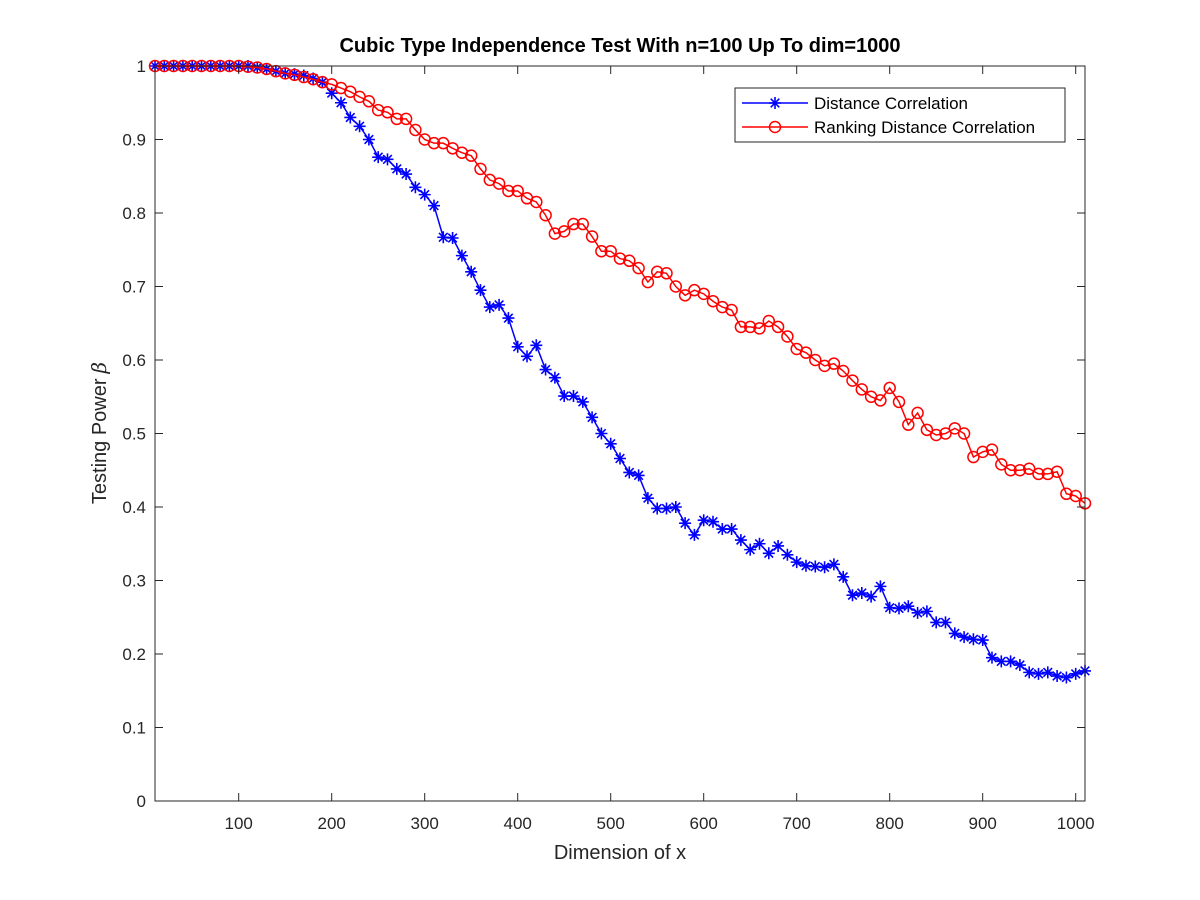  I want to click on y-tick-label: 0.7, so click(134, 287).